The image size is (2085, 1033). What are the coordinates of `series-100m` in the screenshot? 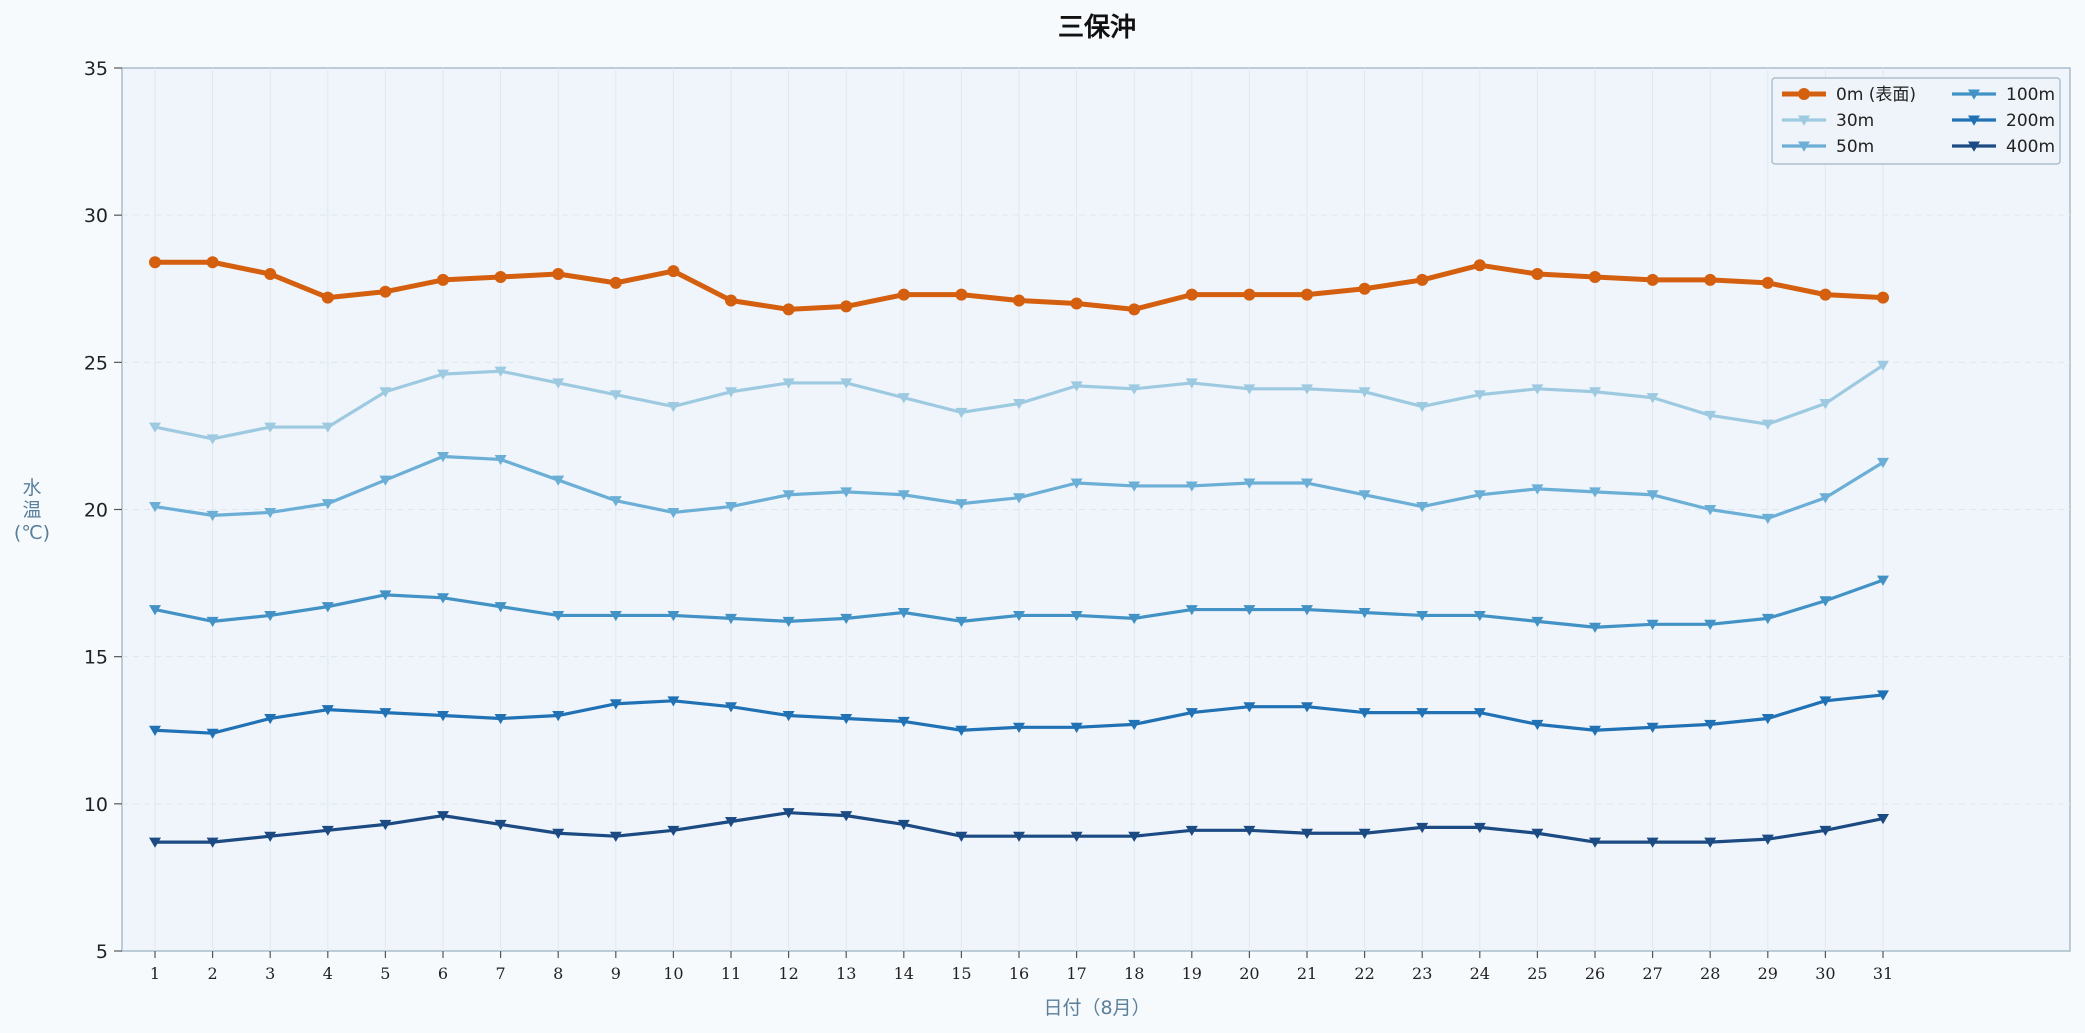 It's located at (1019, 604).